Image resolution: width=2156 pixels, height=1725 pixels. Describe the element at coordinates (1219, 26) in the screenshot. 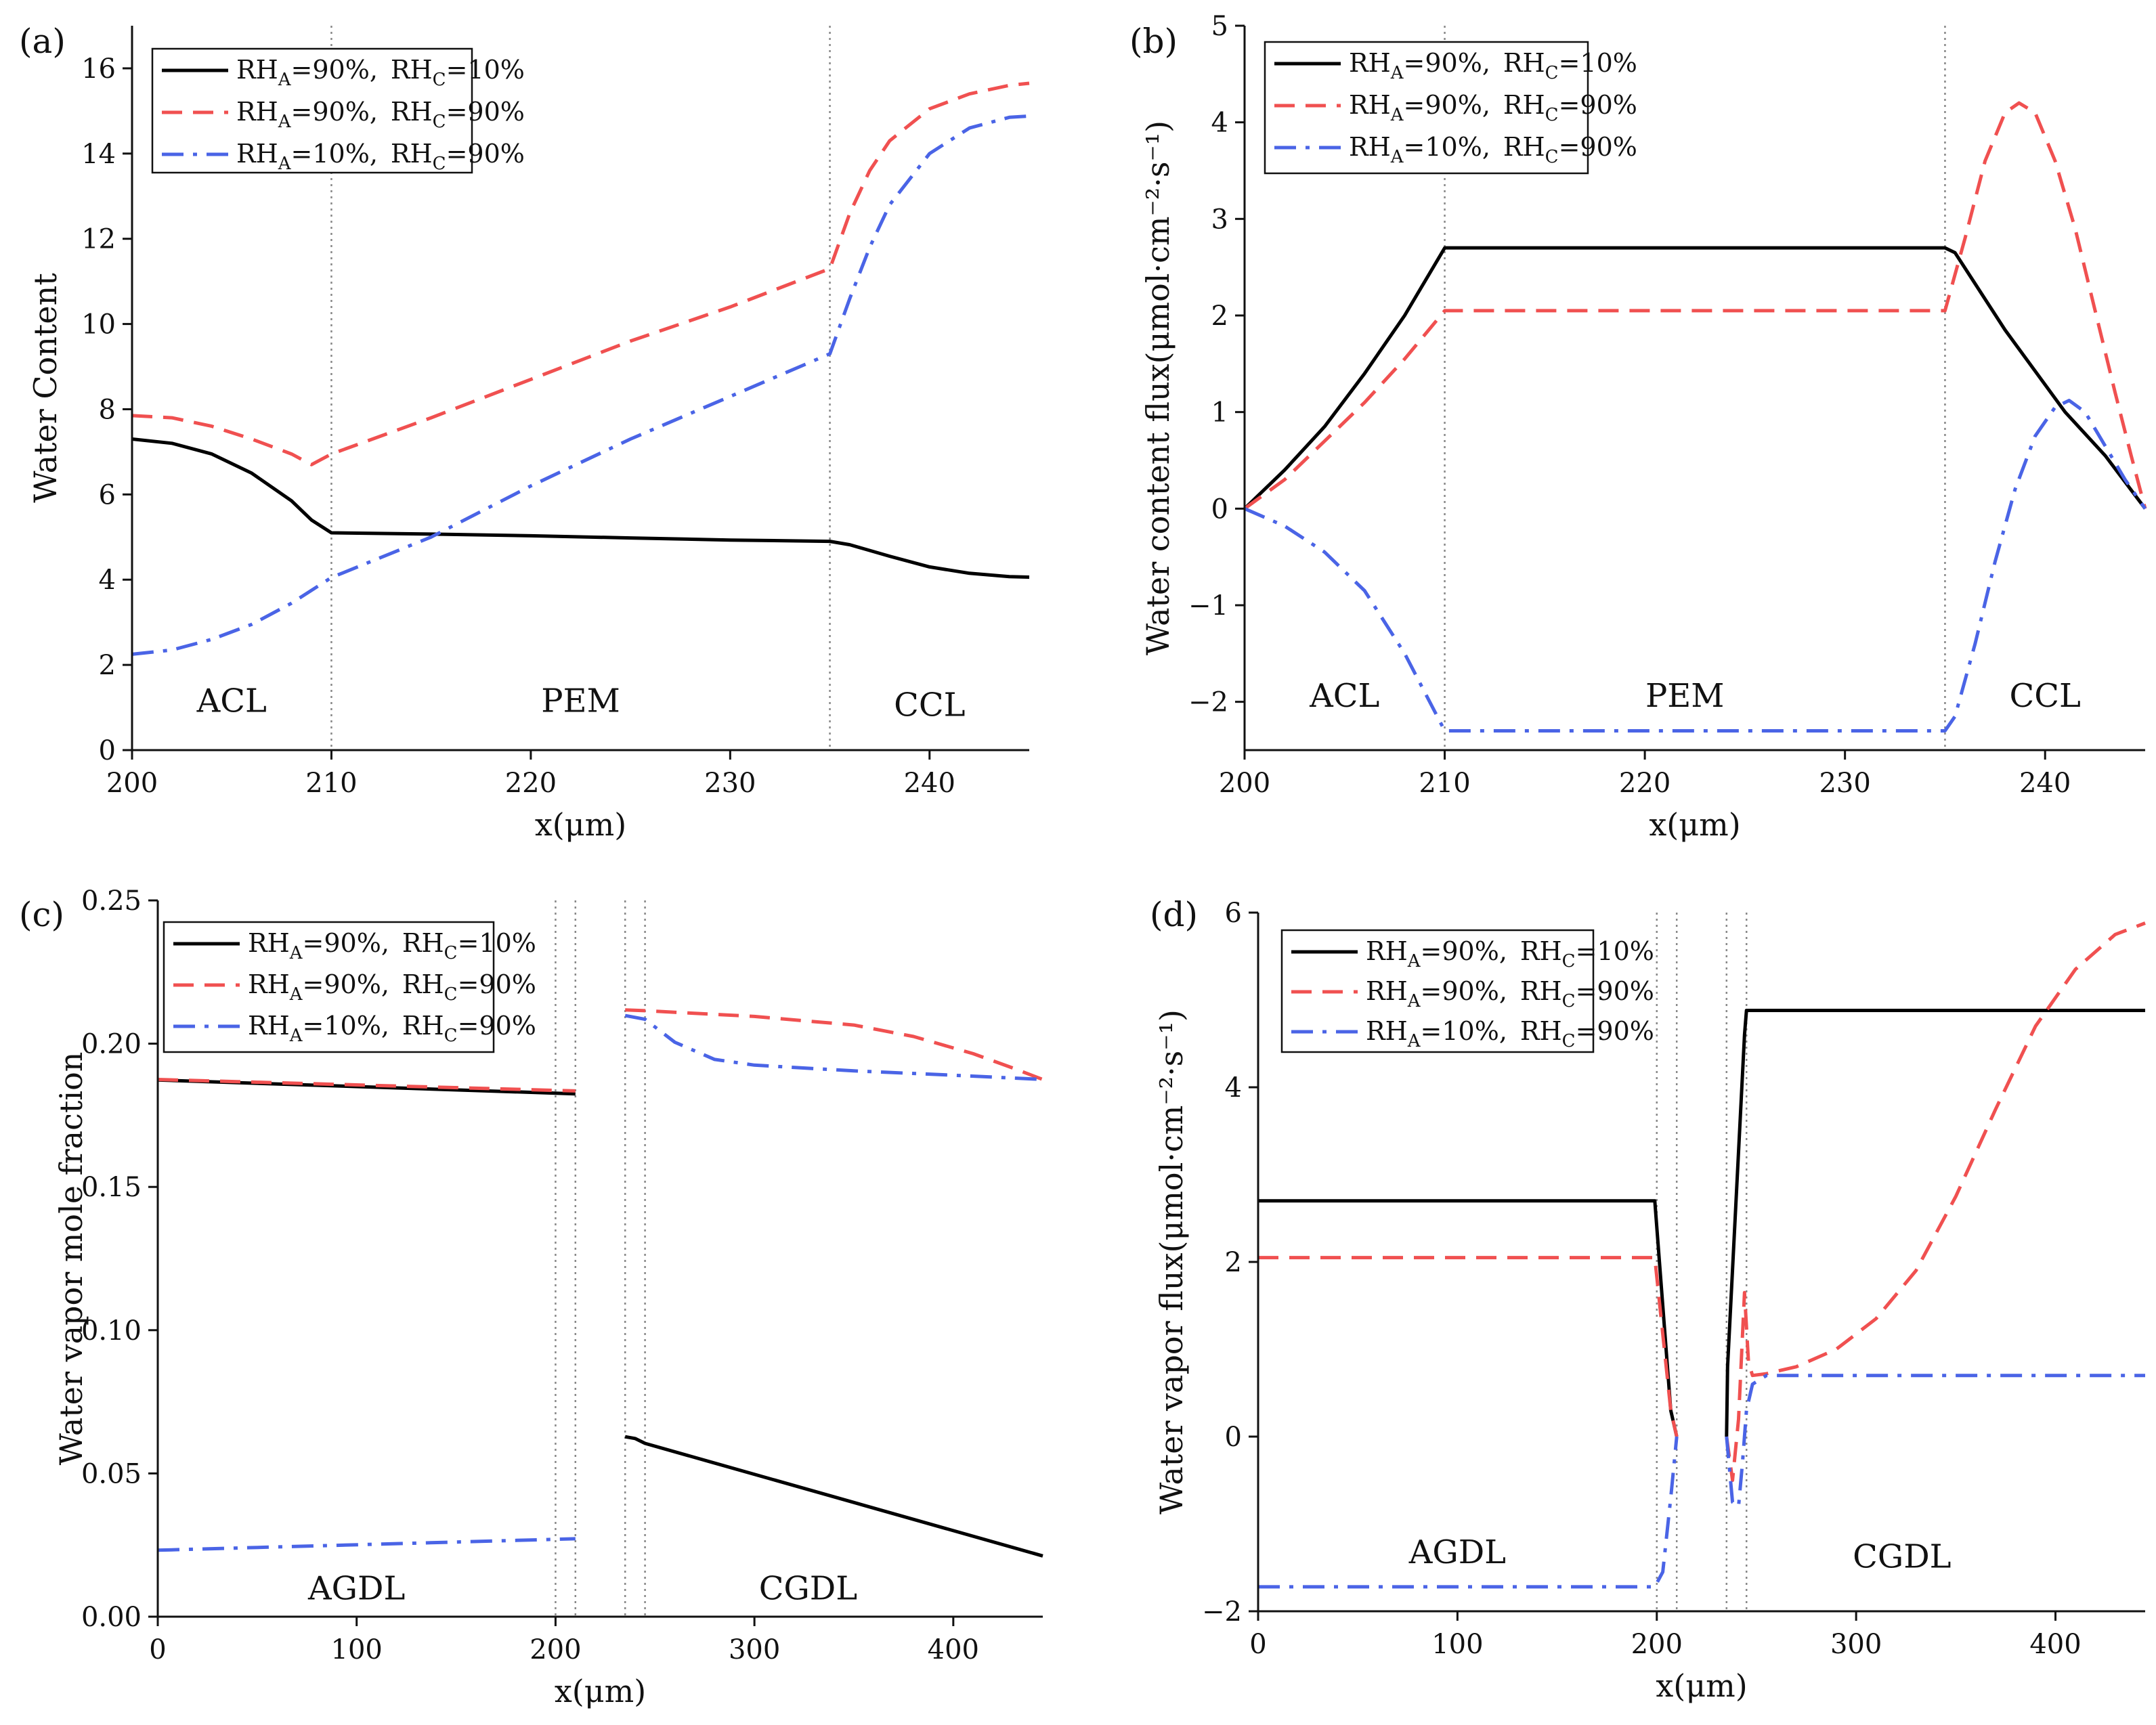

I see `y-tick-label: 5` at that location.